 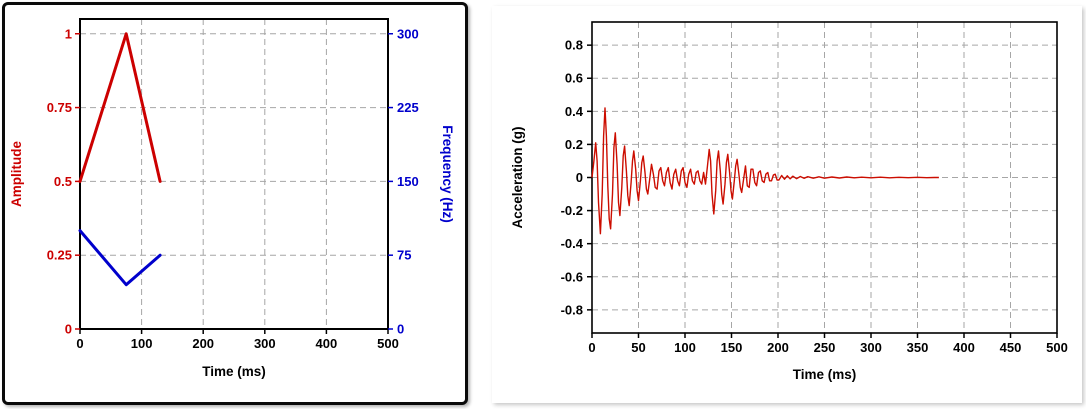 I want to click on x-tick-label: 450, so click(x=1011, y=347).